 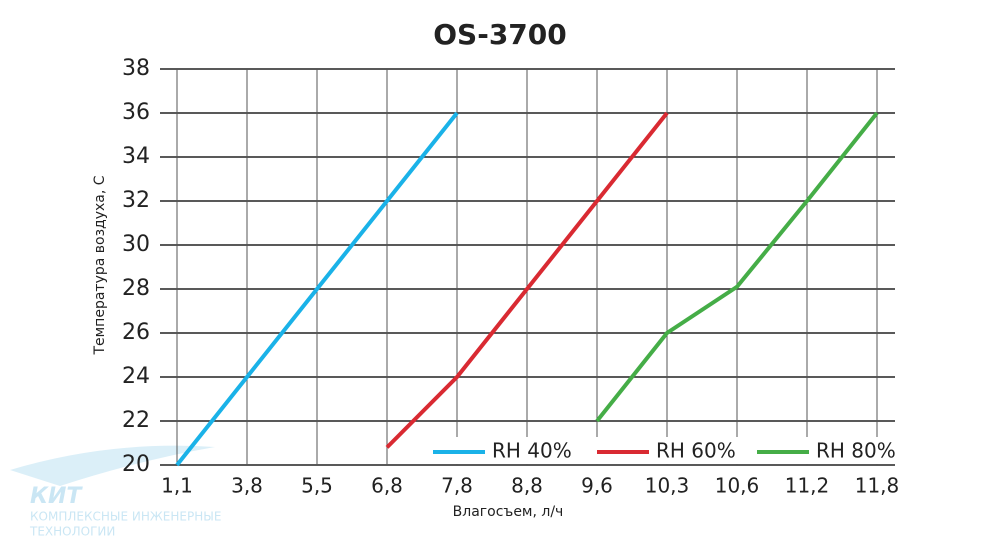 What do you see at coordinates (136, 464) in the screenshot?
I see `y-tick-label: 20` at bounding box center [136, 464].